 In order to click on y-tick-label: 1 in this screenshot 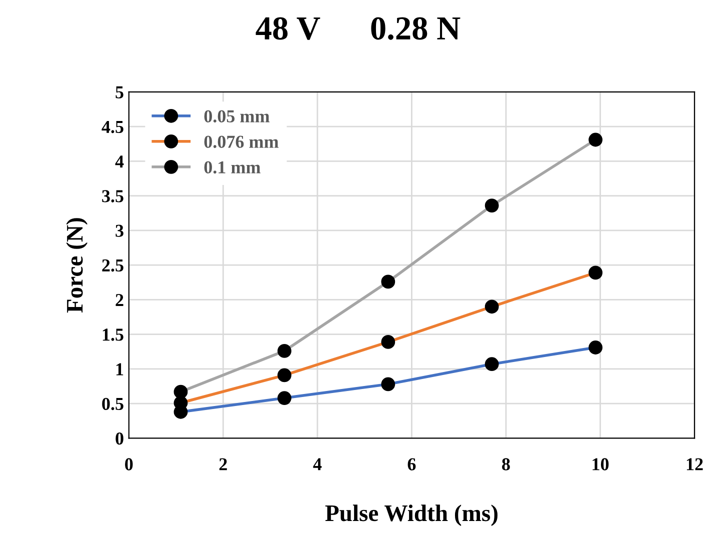, I will do `click(120, 369)`.